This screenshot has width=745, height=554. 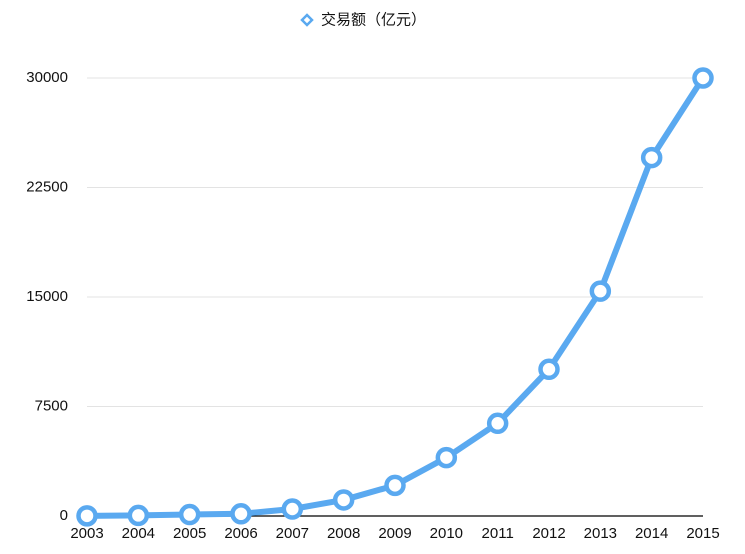 What do you see at coordinates (394, 533) in the screenshot?
I see `x-tick-label: 2009` at bounding box center [394, 533].